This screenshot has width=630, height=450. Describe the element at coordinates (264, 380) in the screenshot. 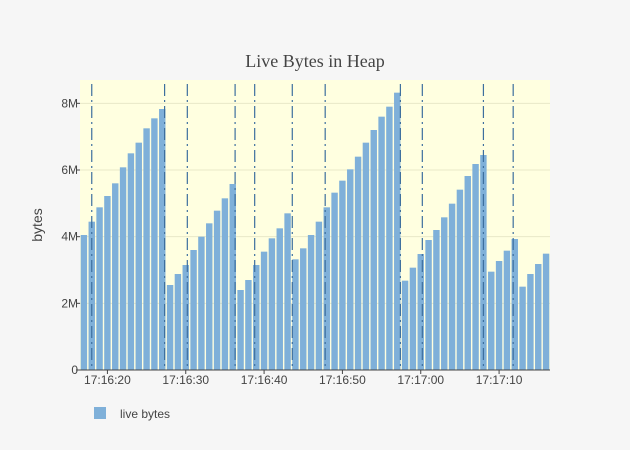

I see `x-tick-label: 17:16:40` at that location.